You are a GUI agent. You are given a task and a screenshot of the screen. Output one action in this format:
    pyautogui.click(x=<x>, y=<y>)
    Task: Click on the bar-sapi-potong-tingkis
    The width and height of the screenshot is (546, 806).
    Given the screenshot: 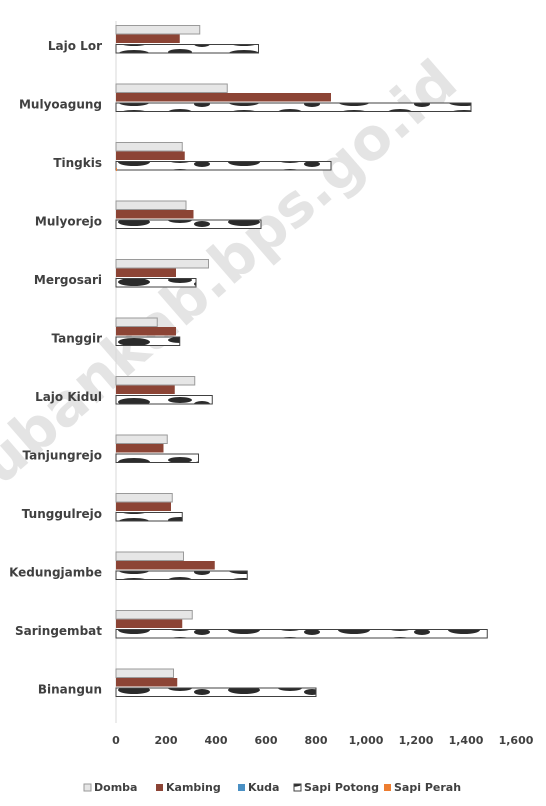 What is the action you would take?
    pyautogui.click(x=223, y=166)
    